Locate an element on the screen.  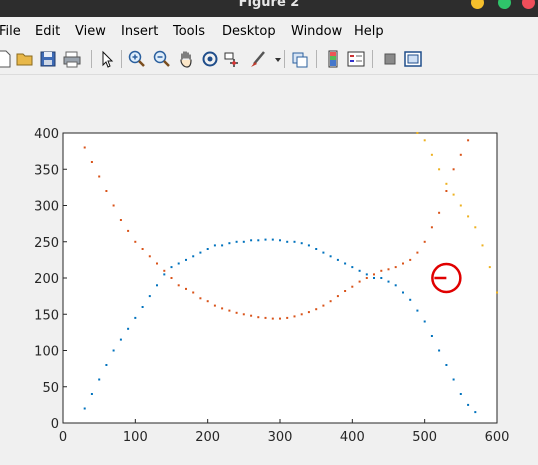
save-icon is located at coordinates (48, 59).